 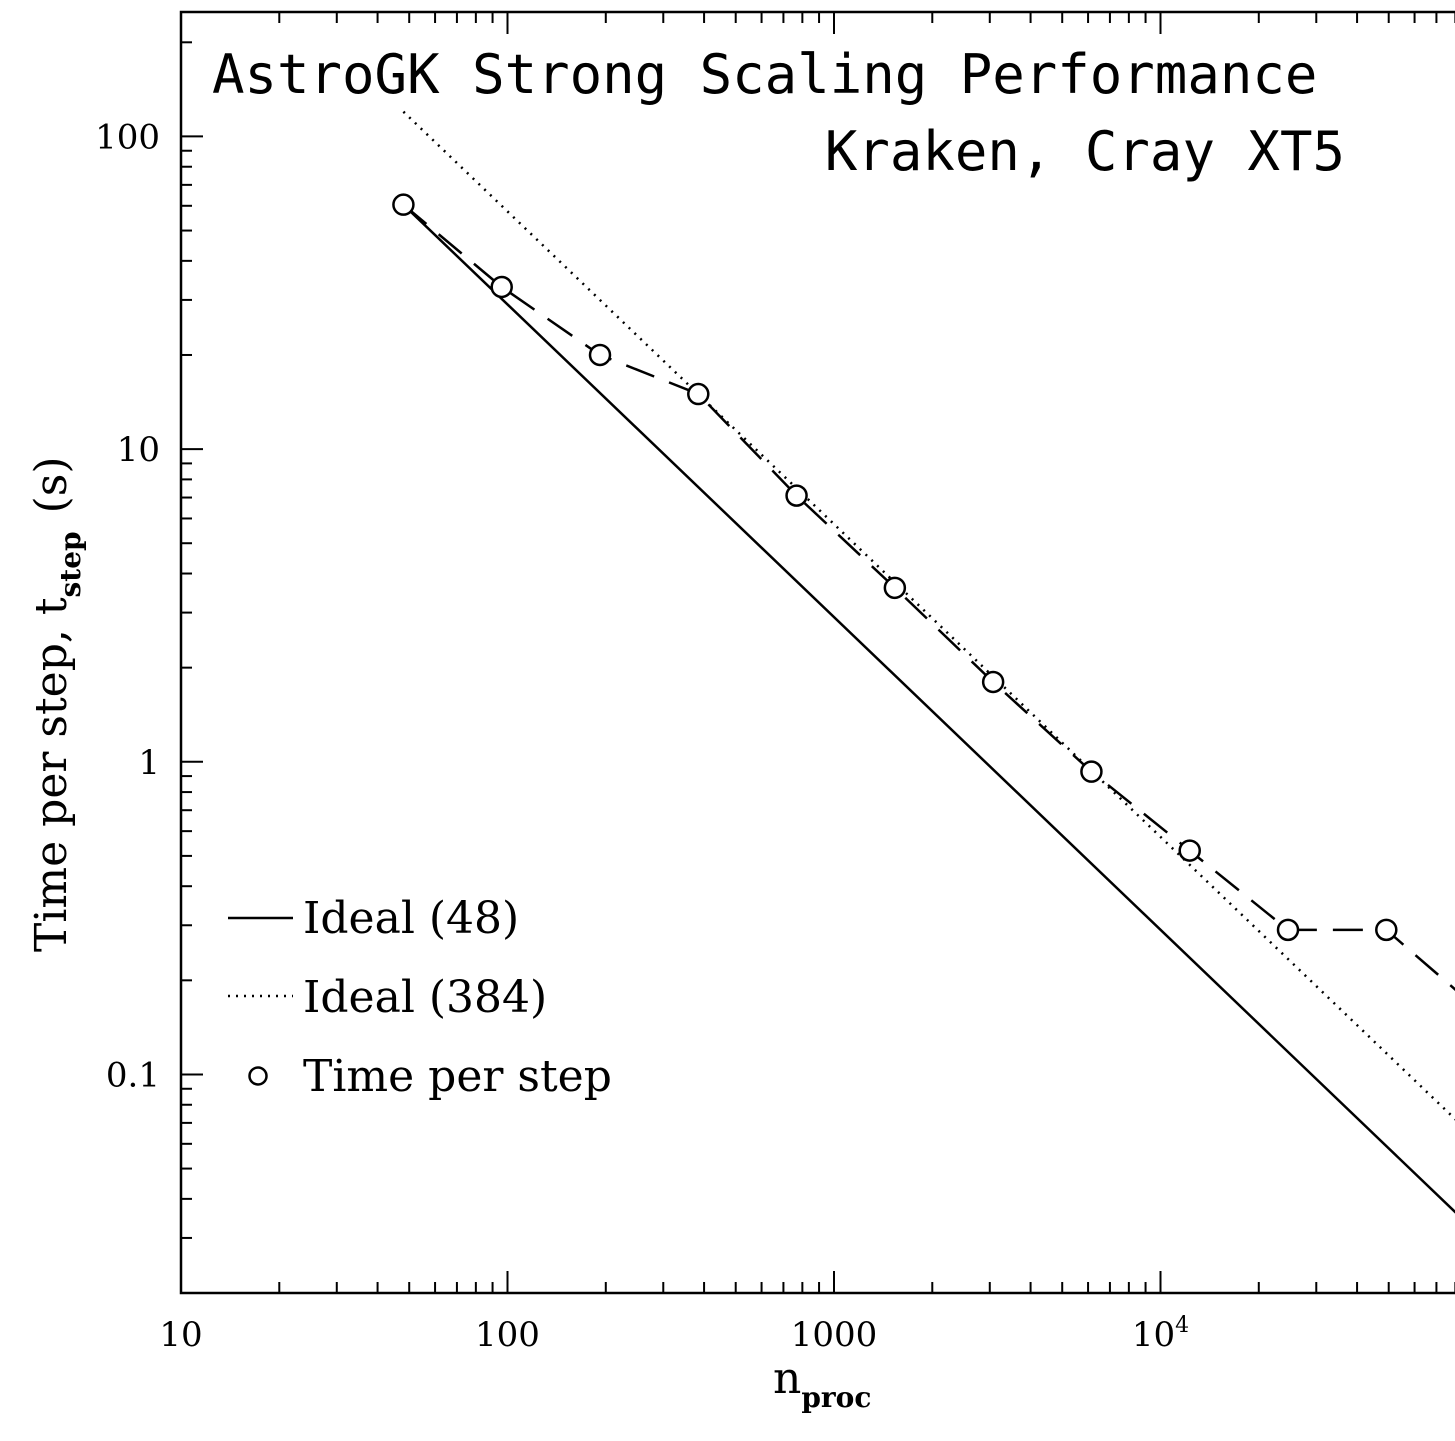 What do you see at coordinates (133, 1075) in the screenshot?
I see `y-tick-label: 0.1` at bounding box center [133, 1075].